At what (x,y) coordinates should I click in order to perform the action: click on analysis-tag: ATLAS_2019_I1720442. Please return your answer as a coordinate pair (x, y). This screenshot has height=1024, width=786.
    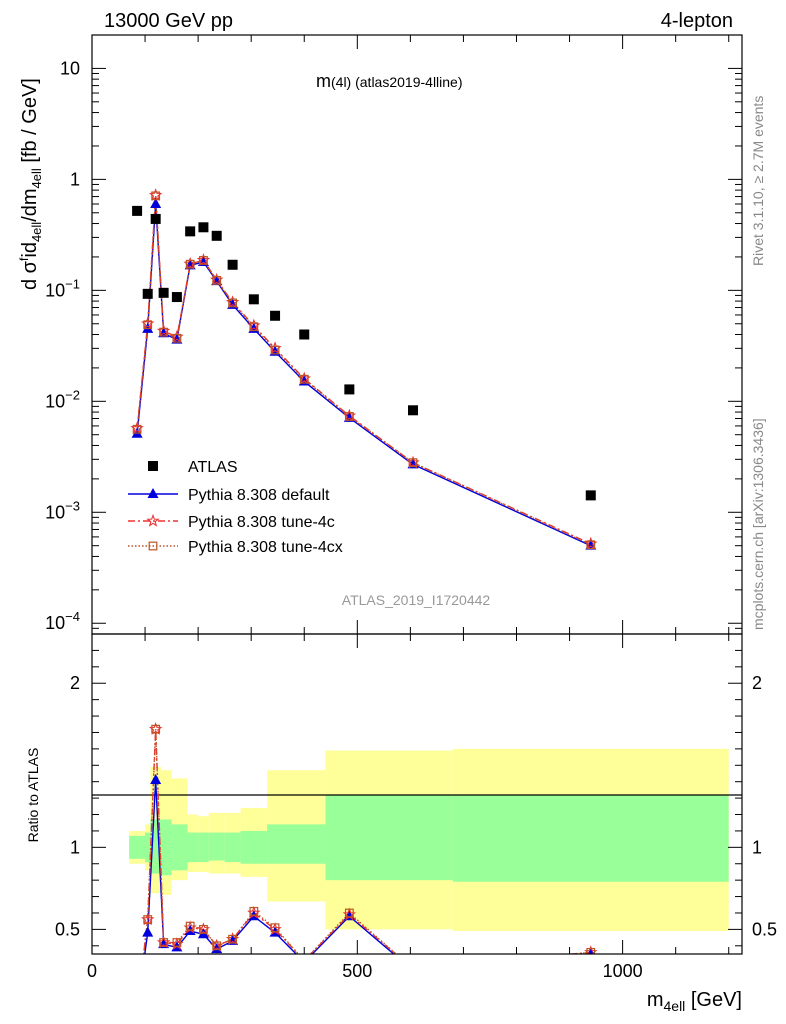
    Looking at the image, I should click on (416, 600).